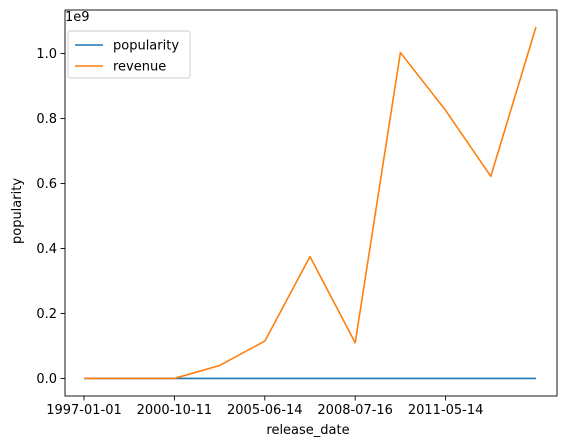 Image resolution: width=567 pixels, height=448 pixels. Describe the element at coordinates (46, 249) in the screenshot. I see `y-tick-label: 0.4` at that location.